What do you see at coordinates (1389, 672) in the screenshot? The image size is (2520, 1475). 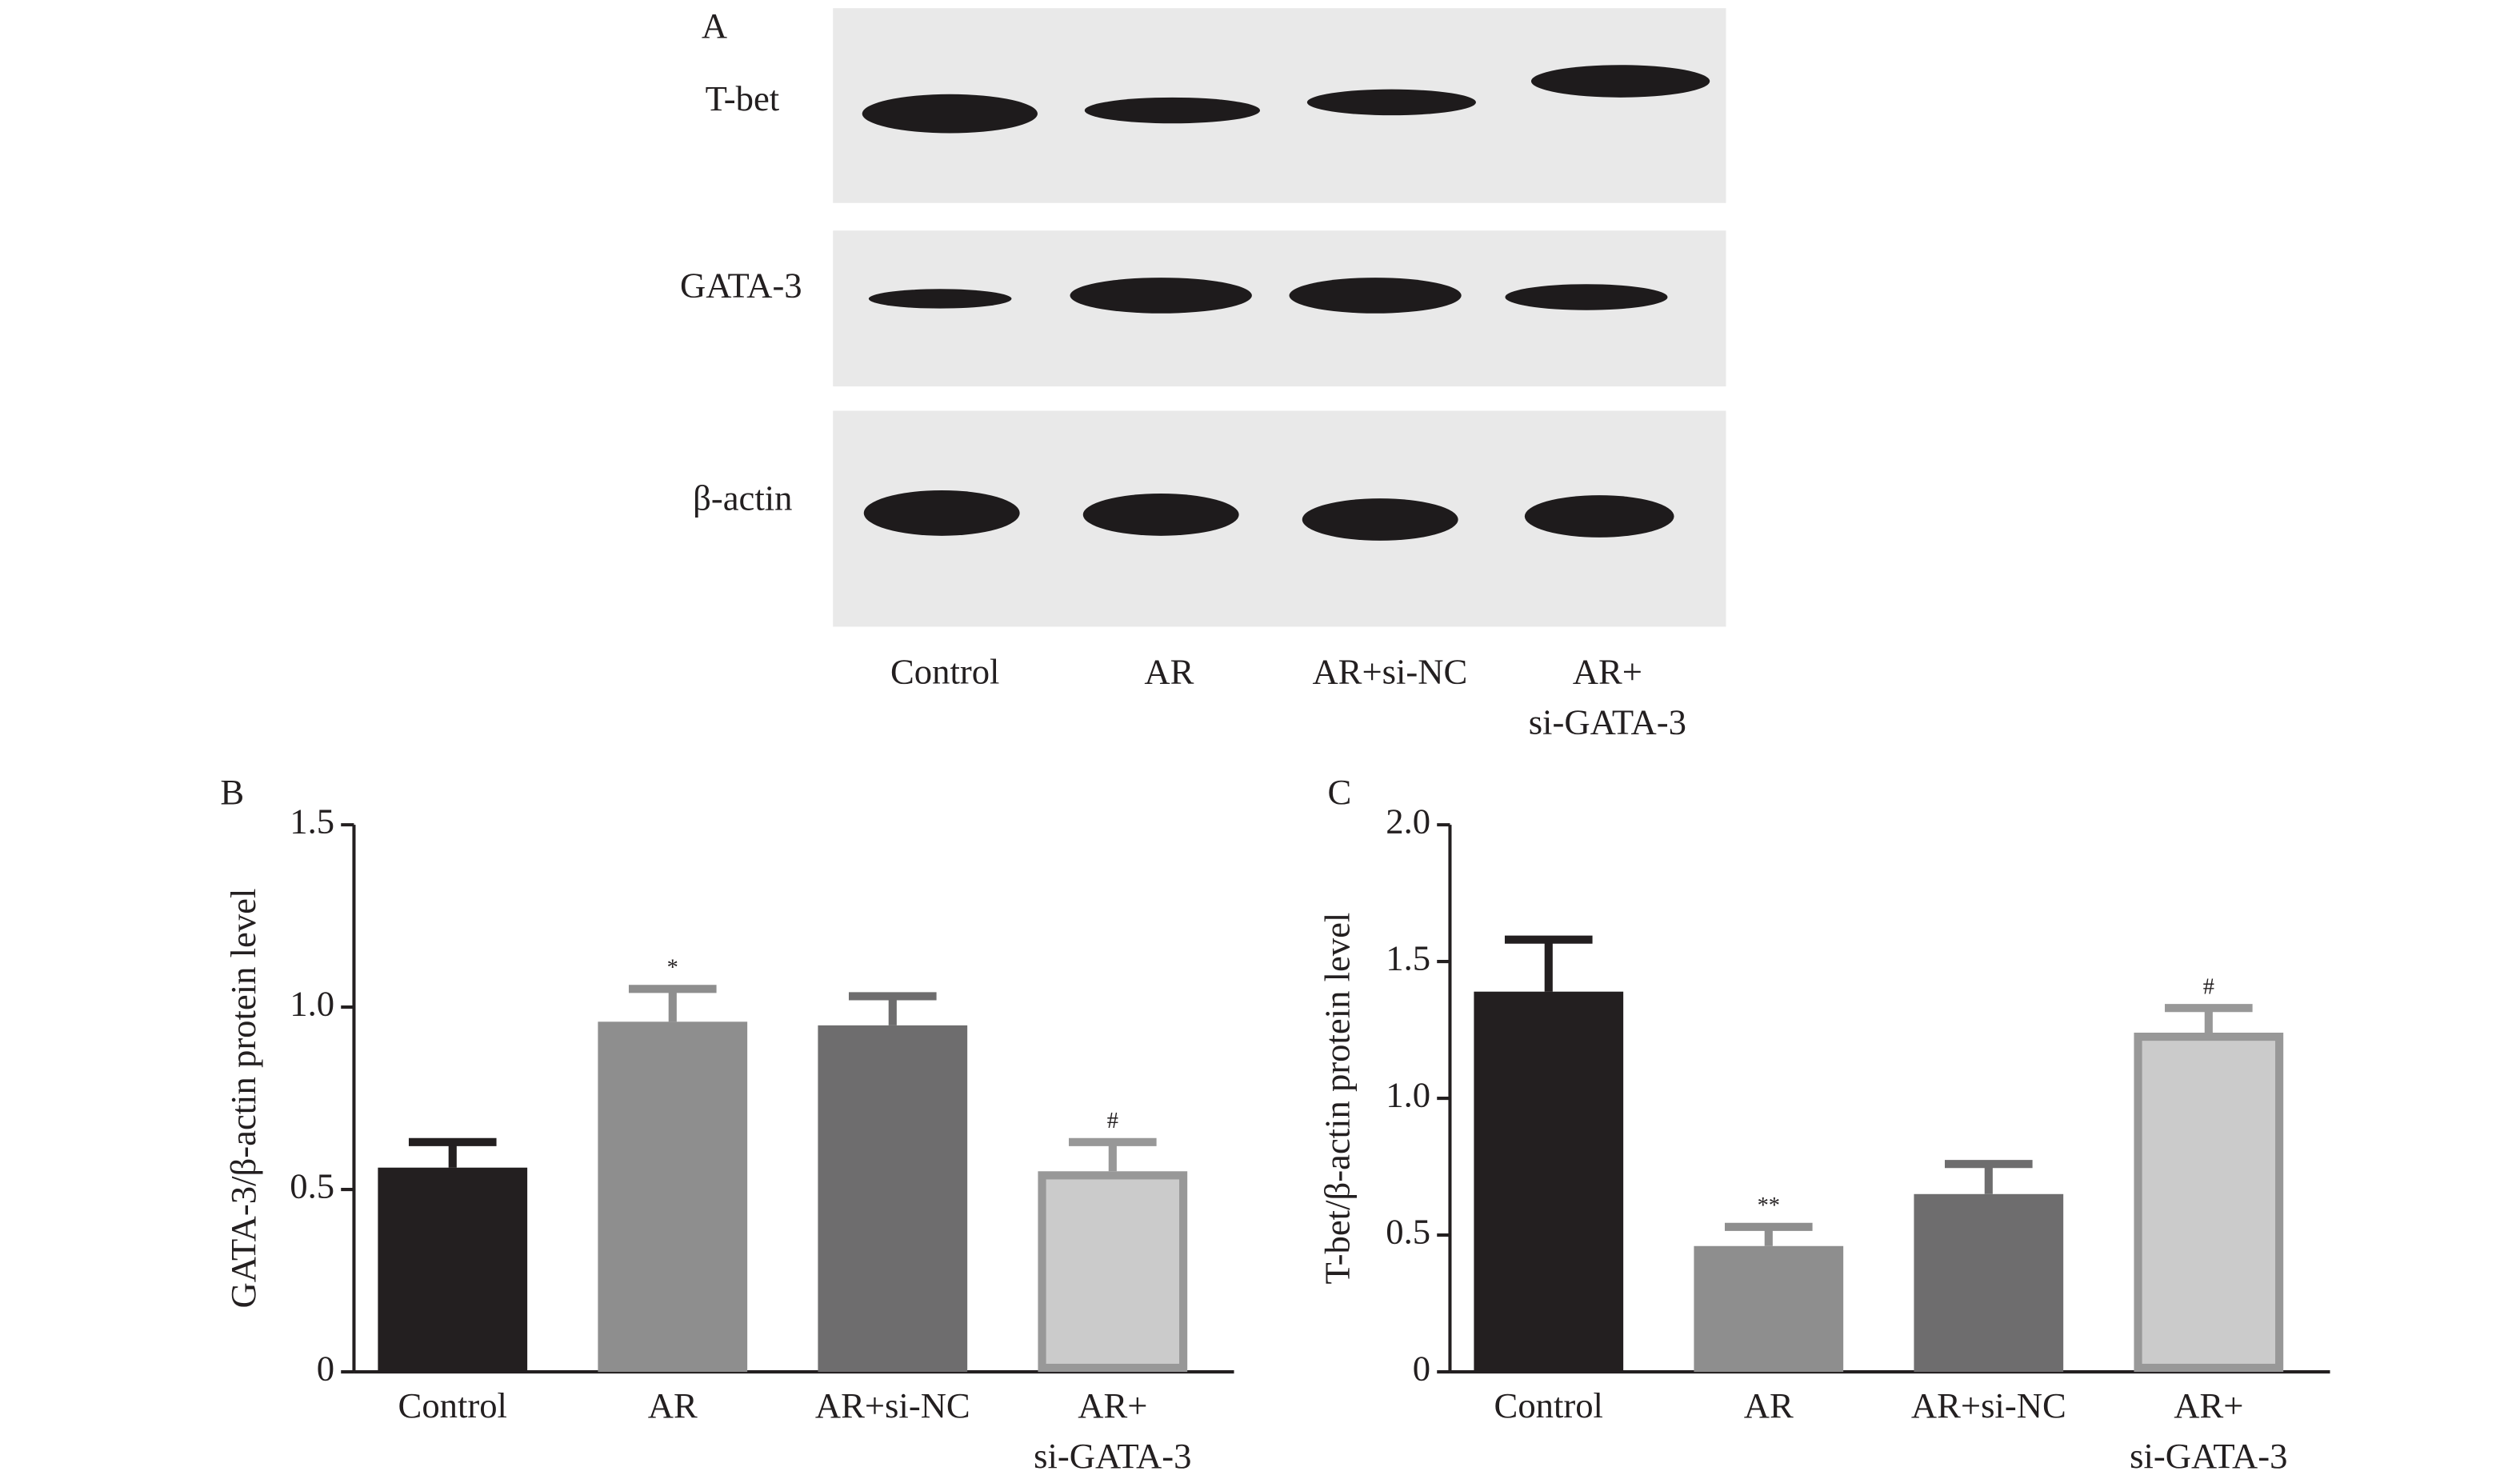 I see `lane-label: AR+si-NC` at bounding box center [1389, 672].